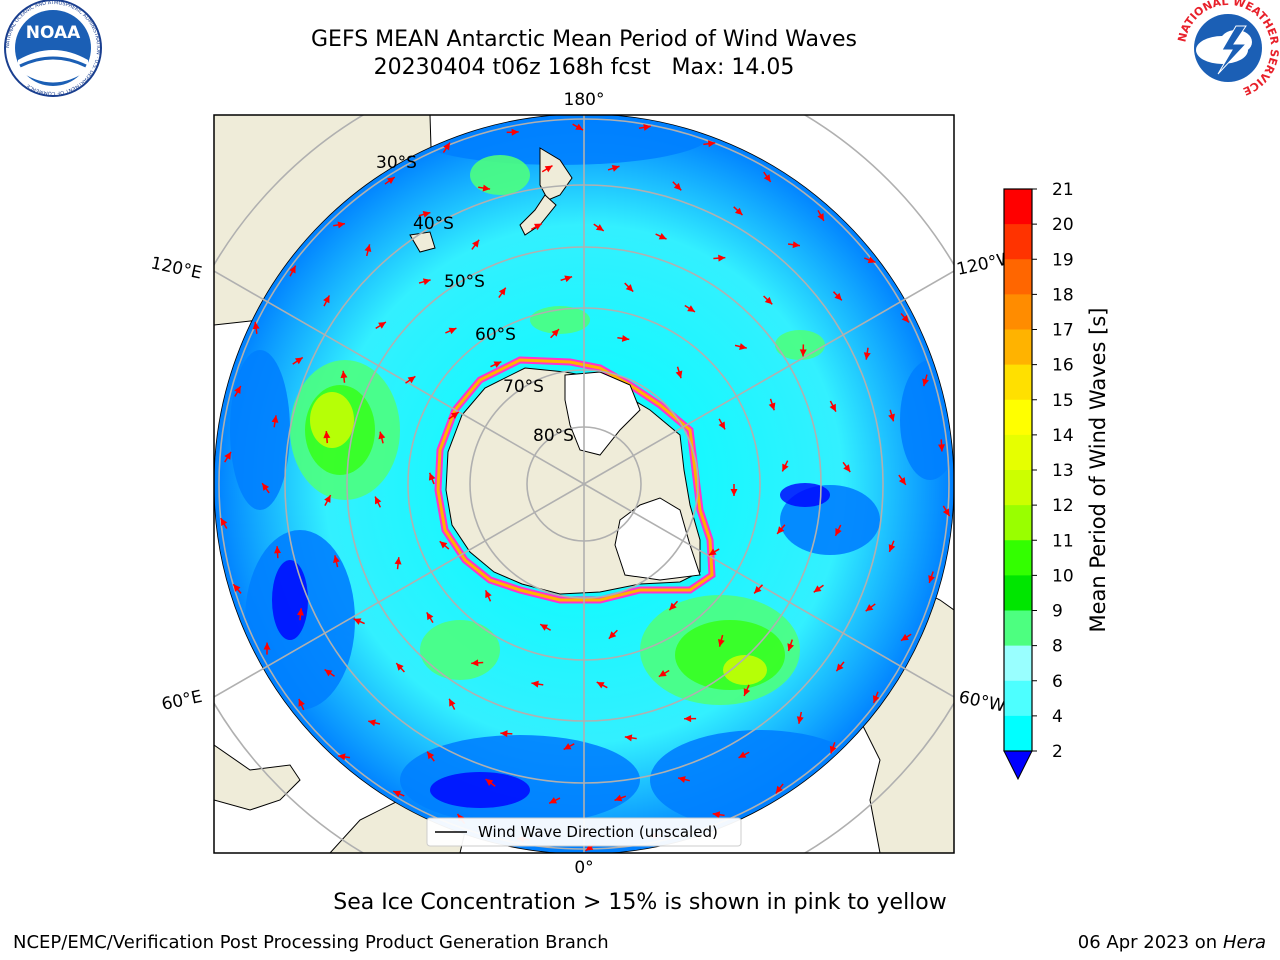  Describe the element at coordinates (1063, 331) in the screenshot. I see `colorbar-tick-label: 17` at that location.